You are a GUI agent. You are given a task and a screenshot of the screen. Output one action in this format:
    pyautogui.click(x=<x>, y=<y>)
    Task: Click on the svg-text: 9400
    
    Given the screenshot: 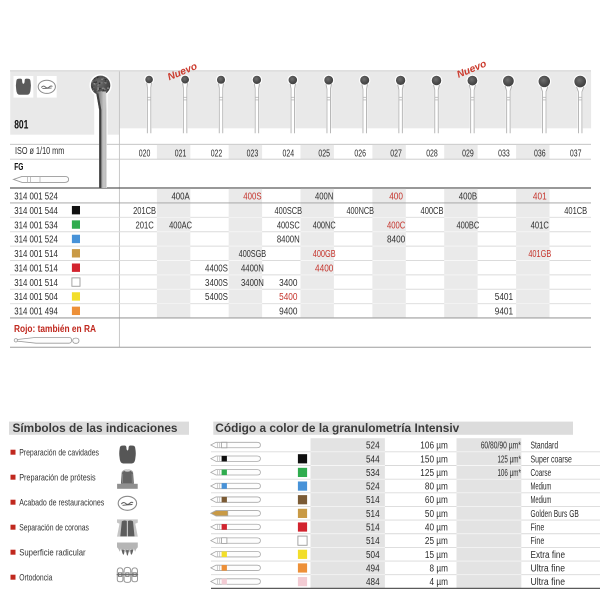 What is the action you would take?
    pyautogui.click(x=288, y=312)
    